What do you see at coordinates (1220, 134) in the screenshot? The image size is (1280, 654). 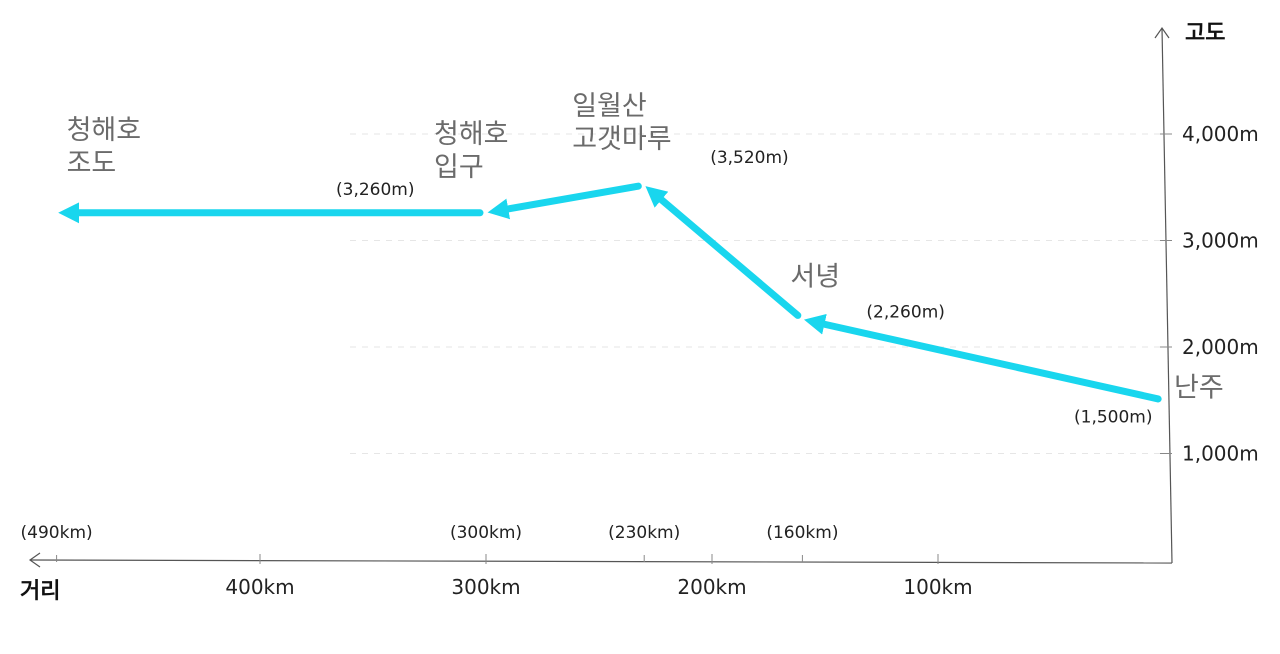 I see `y-tick-label-4000: 4,000m` at bounding box center [1220, 134].